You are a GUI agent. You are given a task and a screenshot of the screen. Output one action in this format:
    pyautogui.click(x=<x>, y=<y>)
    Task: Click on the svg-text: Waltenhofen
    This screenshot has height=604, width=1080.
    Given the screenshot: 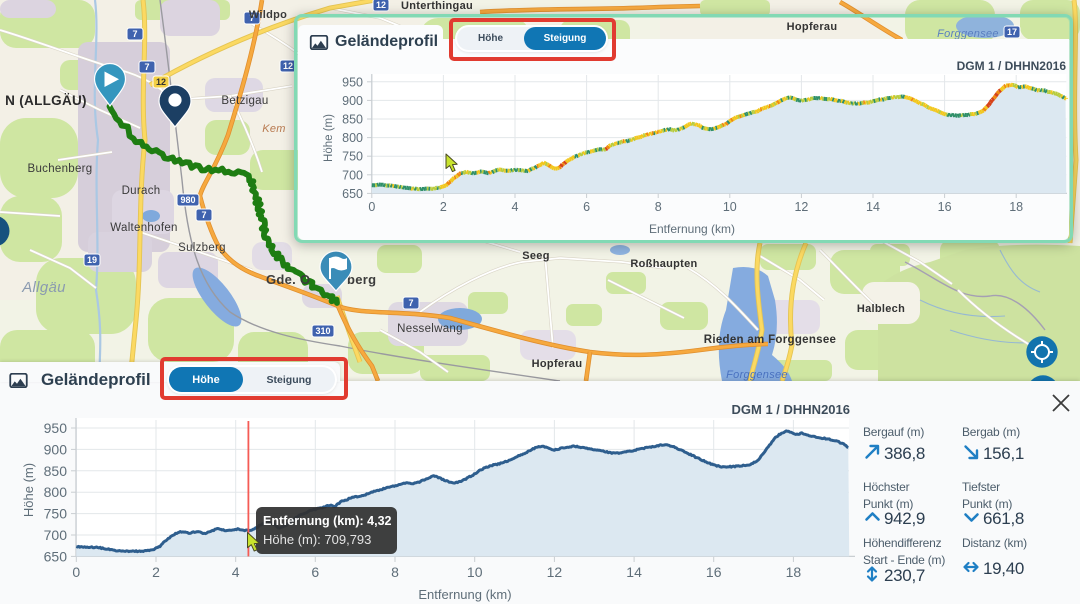 What is the action you would take?
    pyautogui.click(x=143, y=228)
    